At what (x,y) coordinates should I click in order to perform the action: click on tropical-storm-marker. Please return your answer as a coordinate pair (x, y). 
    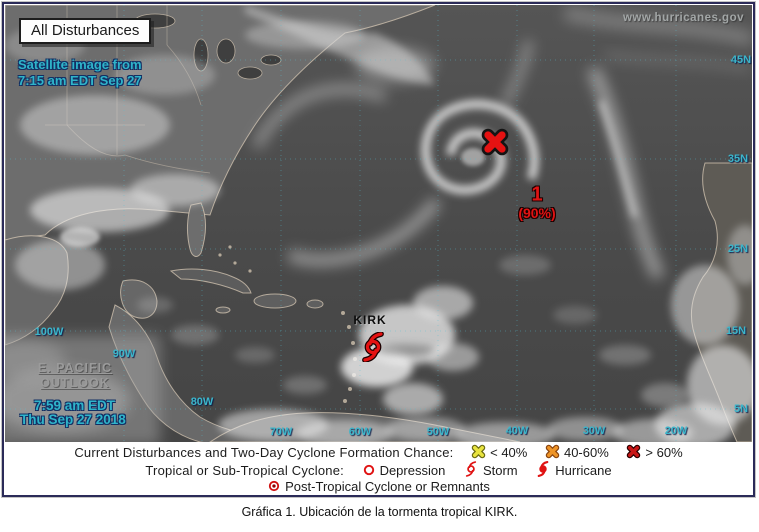
    Looking at the image, I should click on (373, 347).